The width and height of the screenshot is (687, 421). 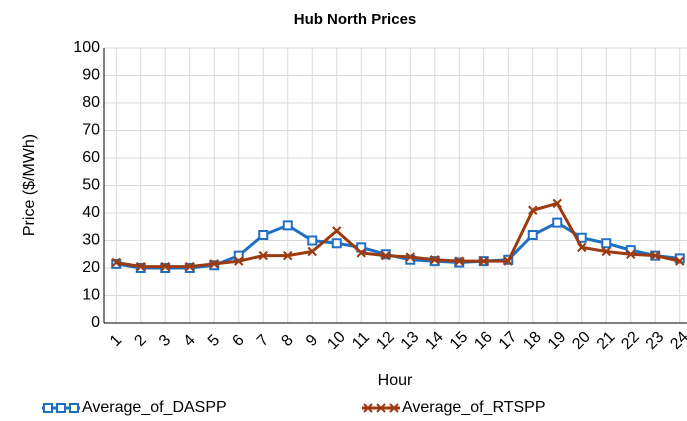 What do you see at coordinates (91, 295) in the screenshot?
I see `y-tick-label: 10` at bounding box center [91, 295].